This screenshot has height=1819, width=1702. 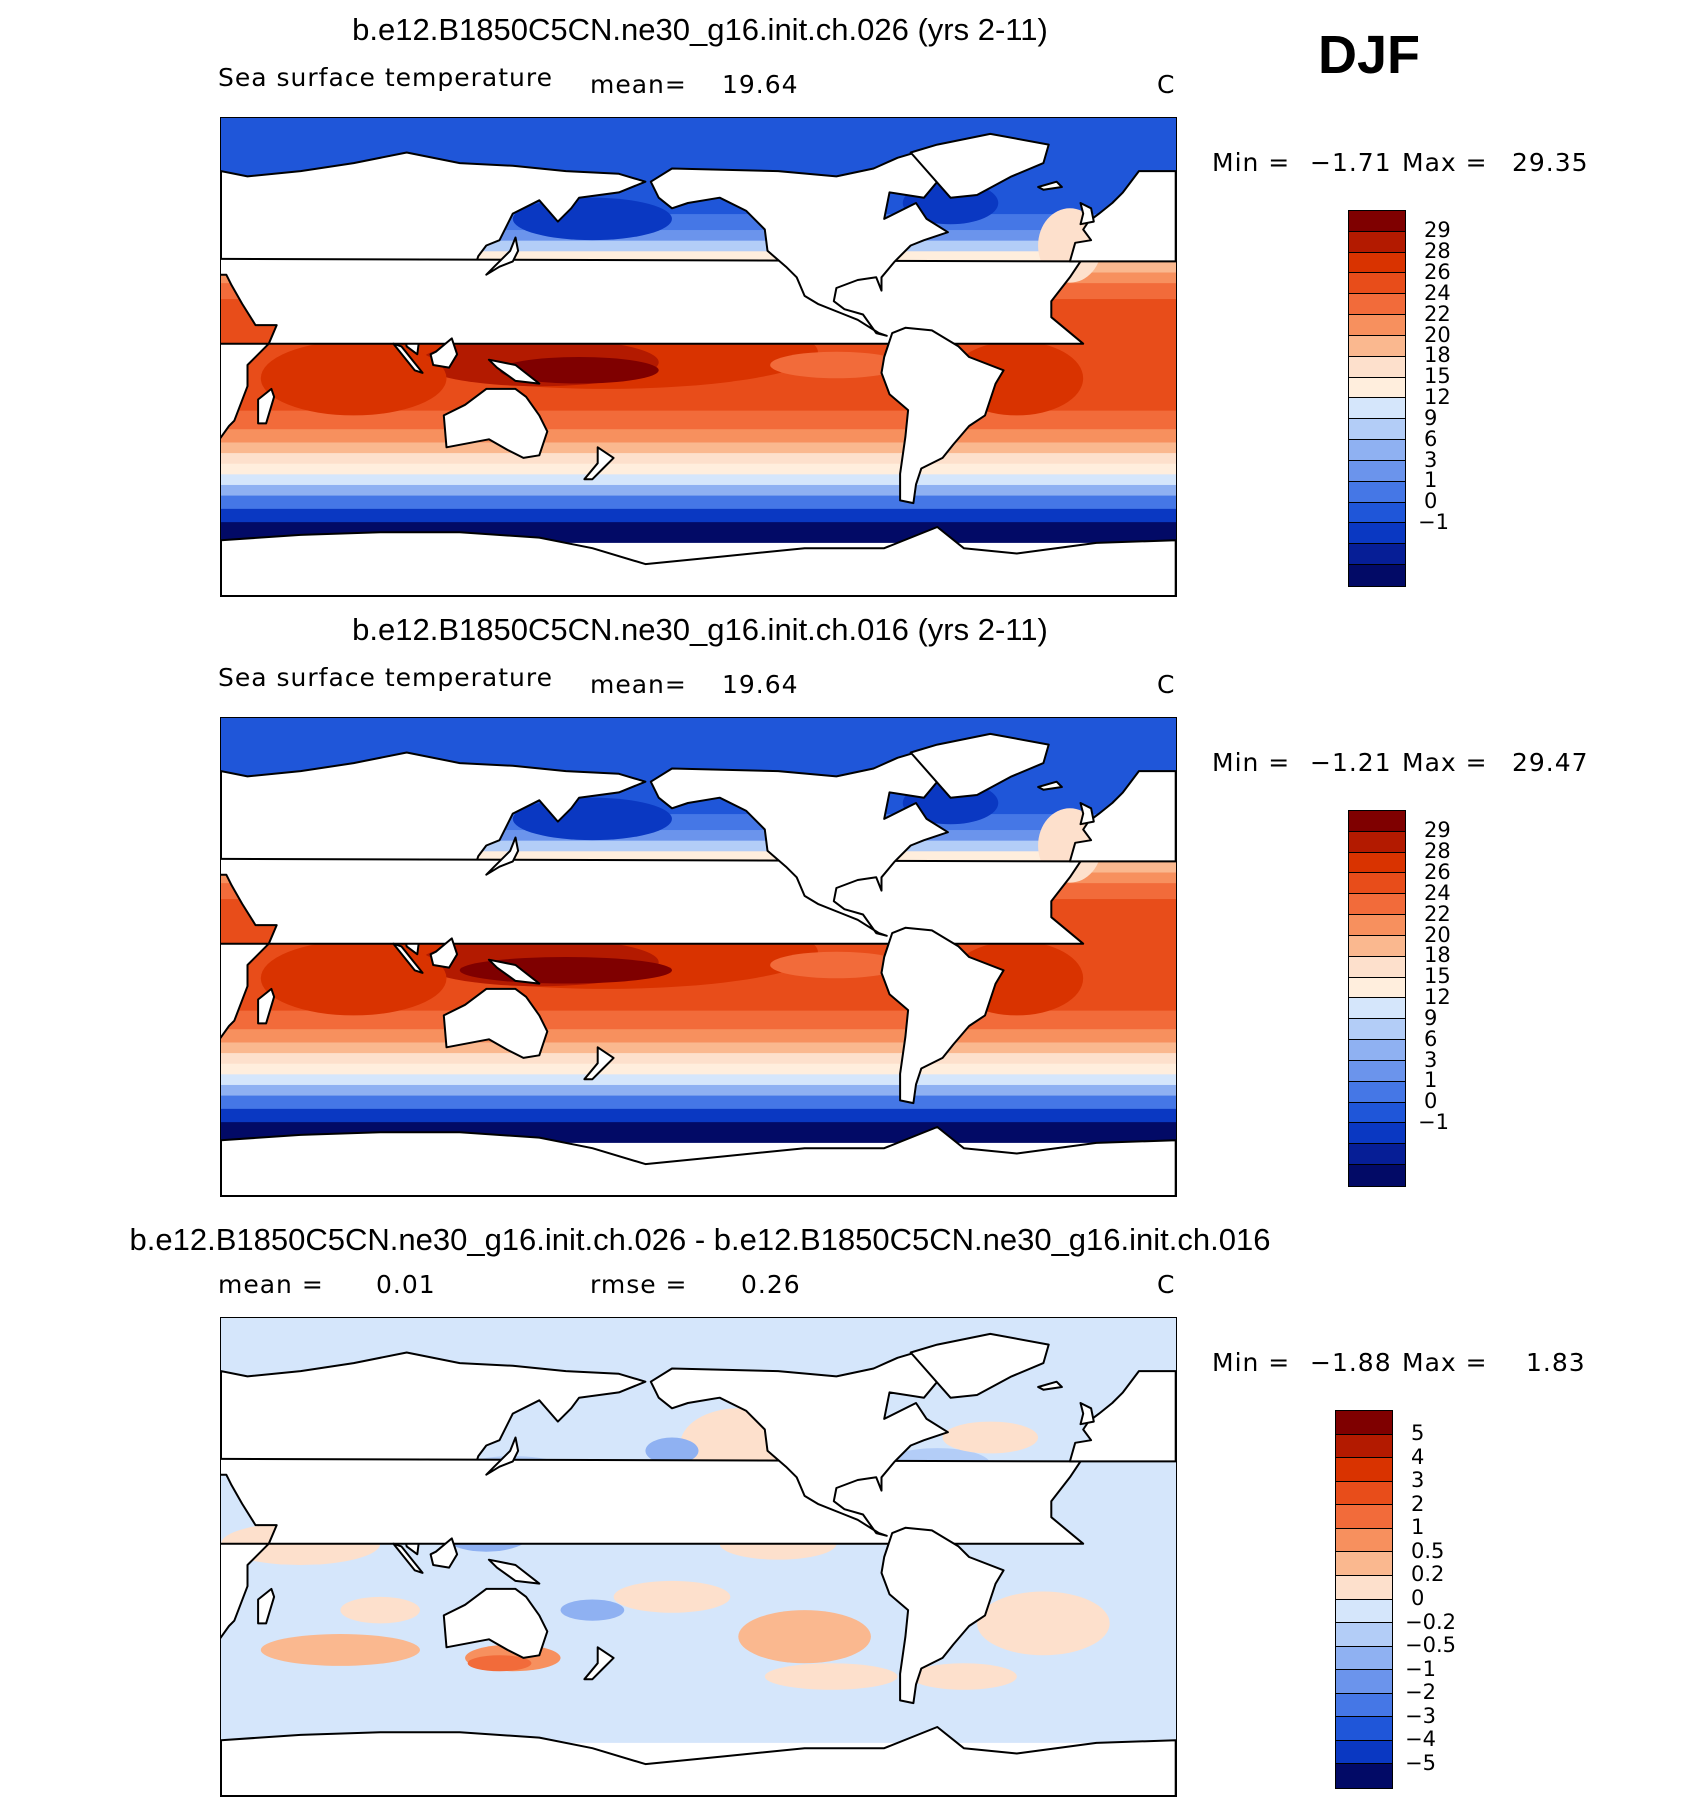 What do you see at coordinates (1418, 1480) in the screenshot?
I see `colorbar-tick-label: 3` at bounding box center [1418, 1480].